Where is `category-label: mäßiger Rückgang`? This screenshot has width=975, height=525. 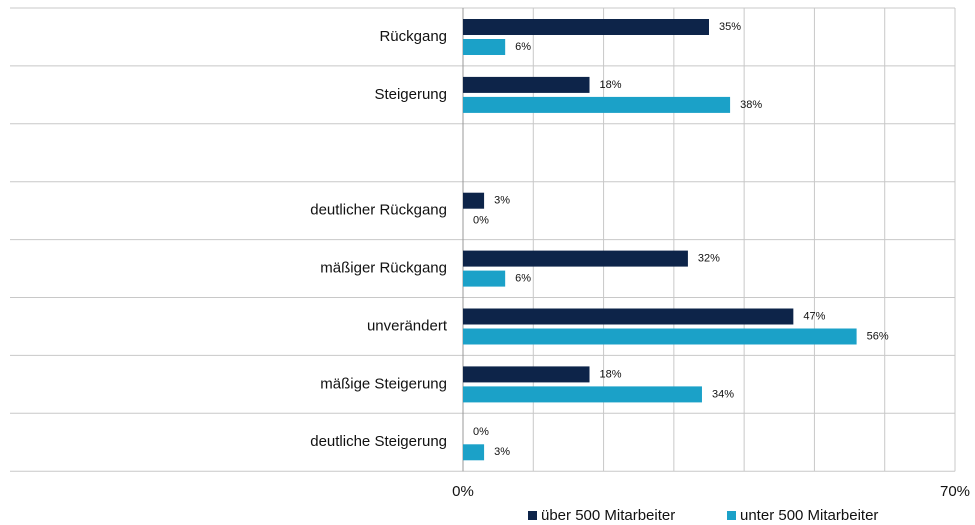
category-label: mäßiger Rückgang is located at coordinates (383, 268).